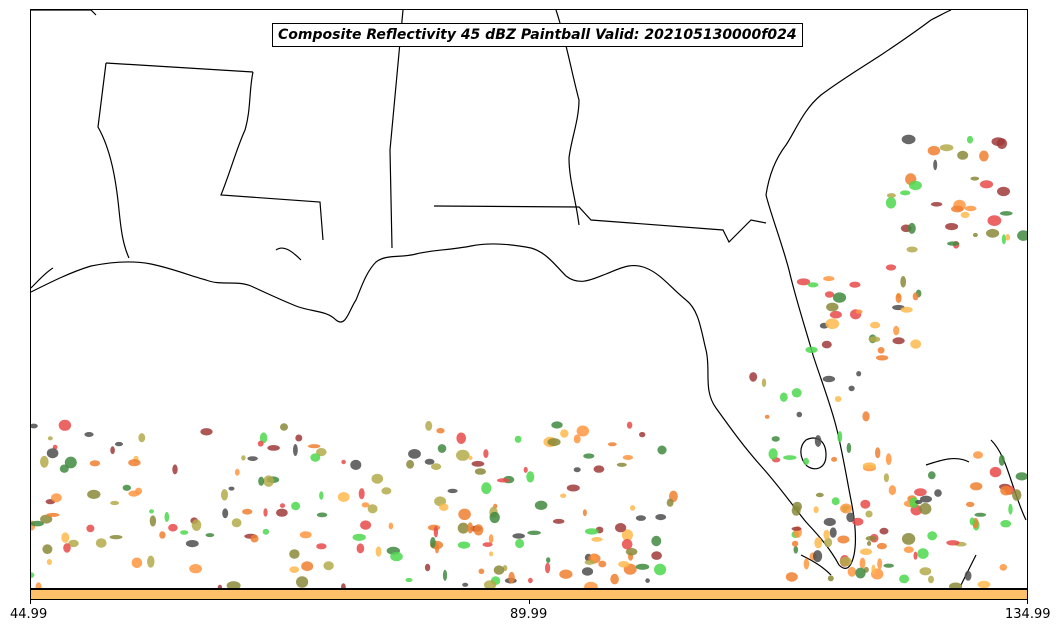 The height and width of the screenshot is (633, 1062). What do you see at coordinates (29, 614) in the screenshot?
I see `colorbar-tick-label-min: 44.99` at bounding box center [29, 614].